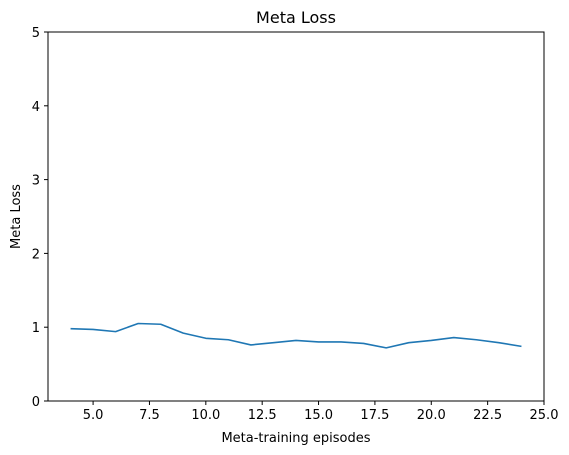 The width and height of the screenshot is (569, 455). What do you see at coordinates (93, 415) in the screenshot?
I see `x-tick-label: 5.0` at bounding box center [93, 415].